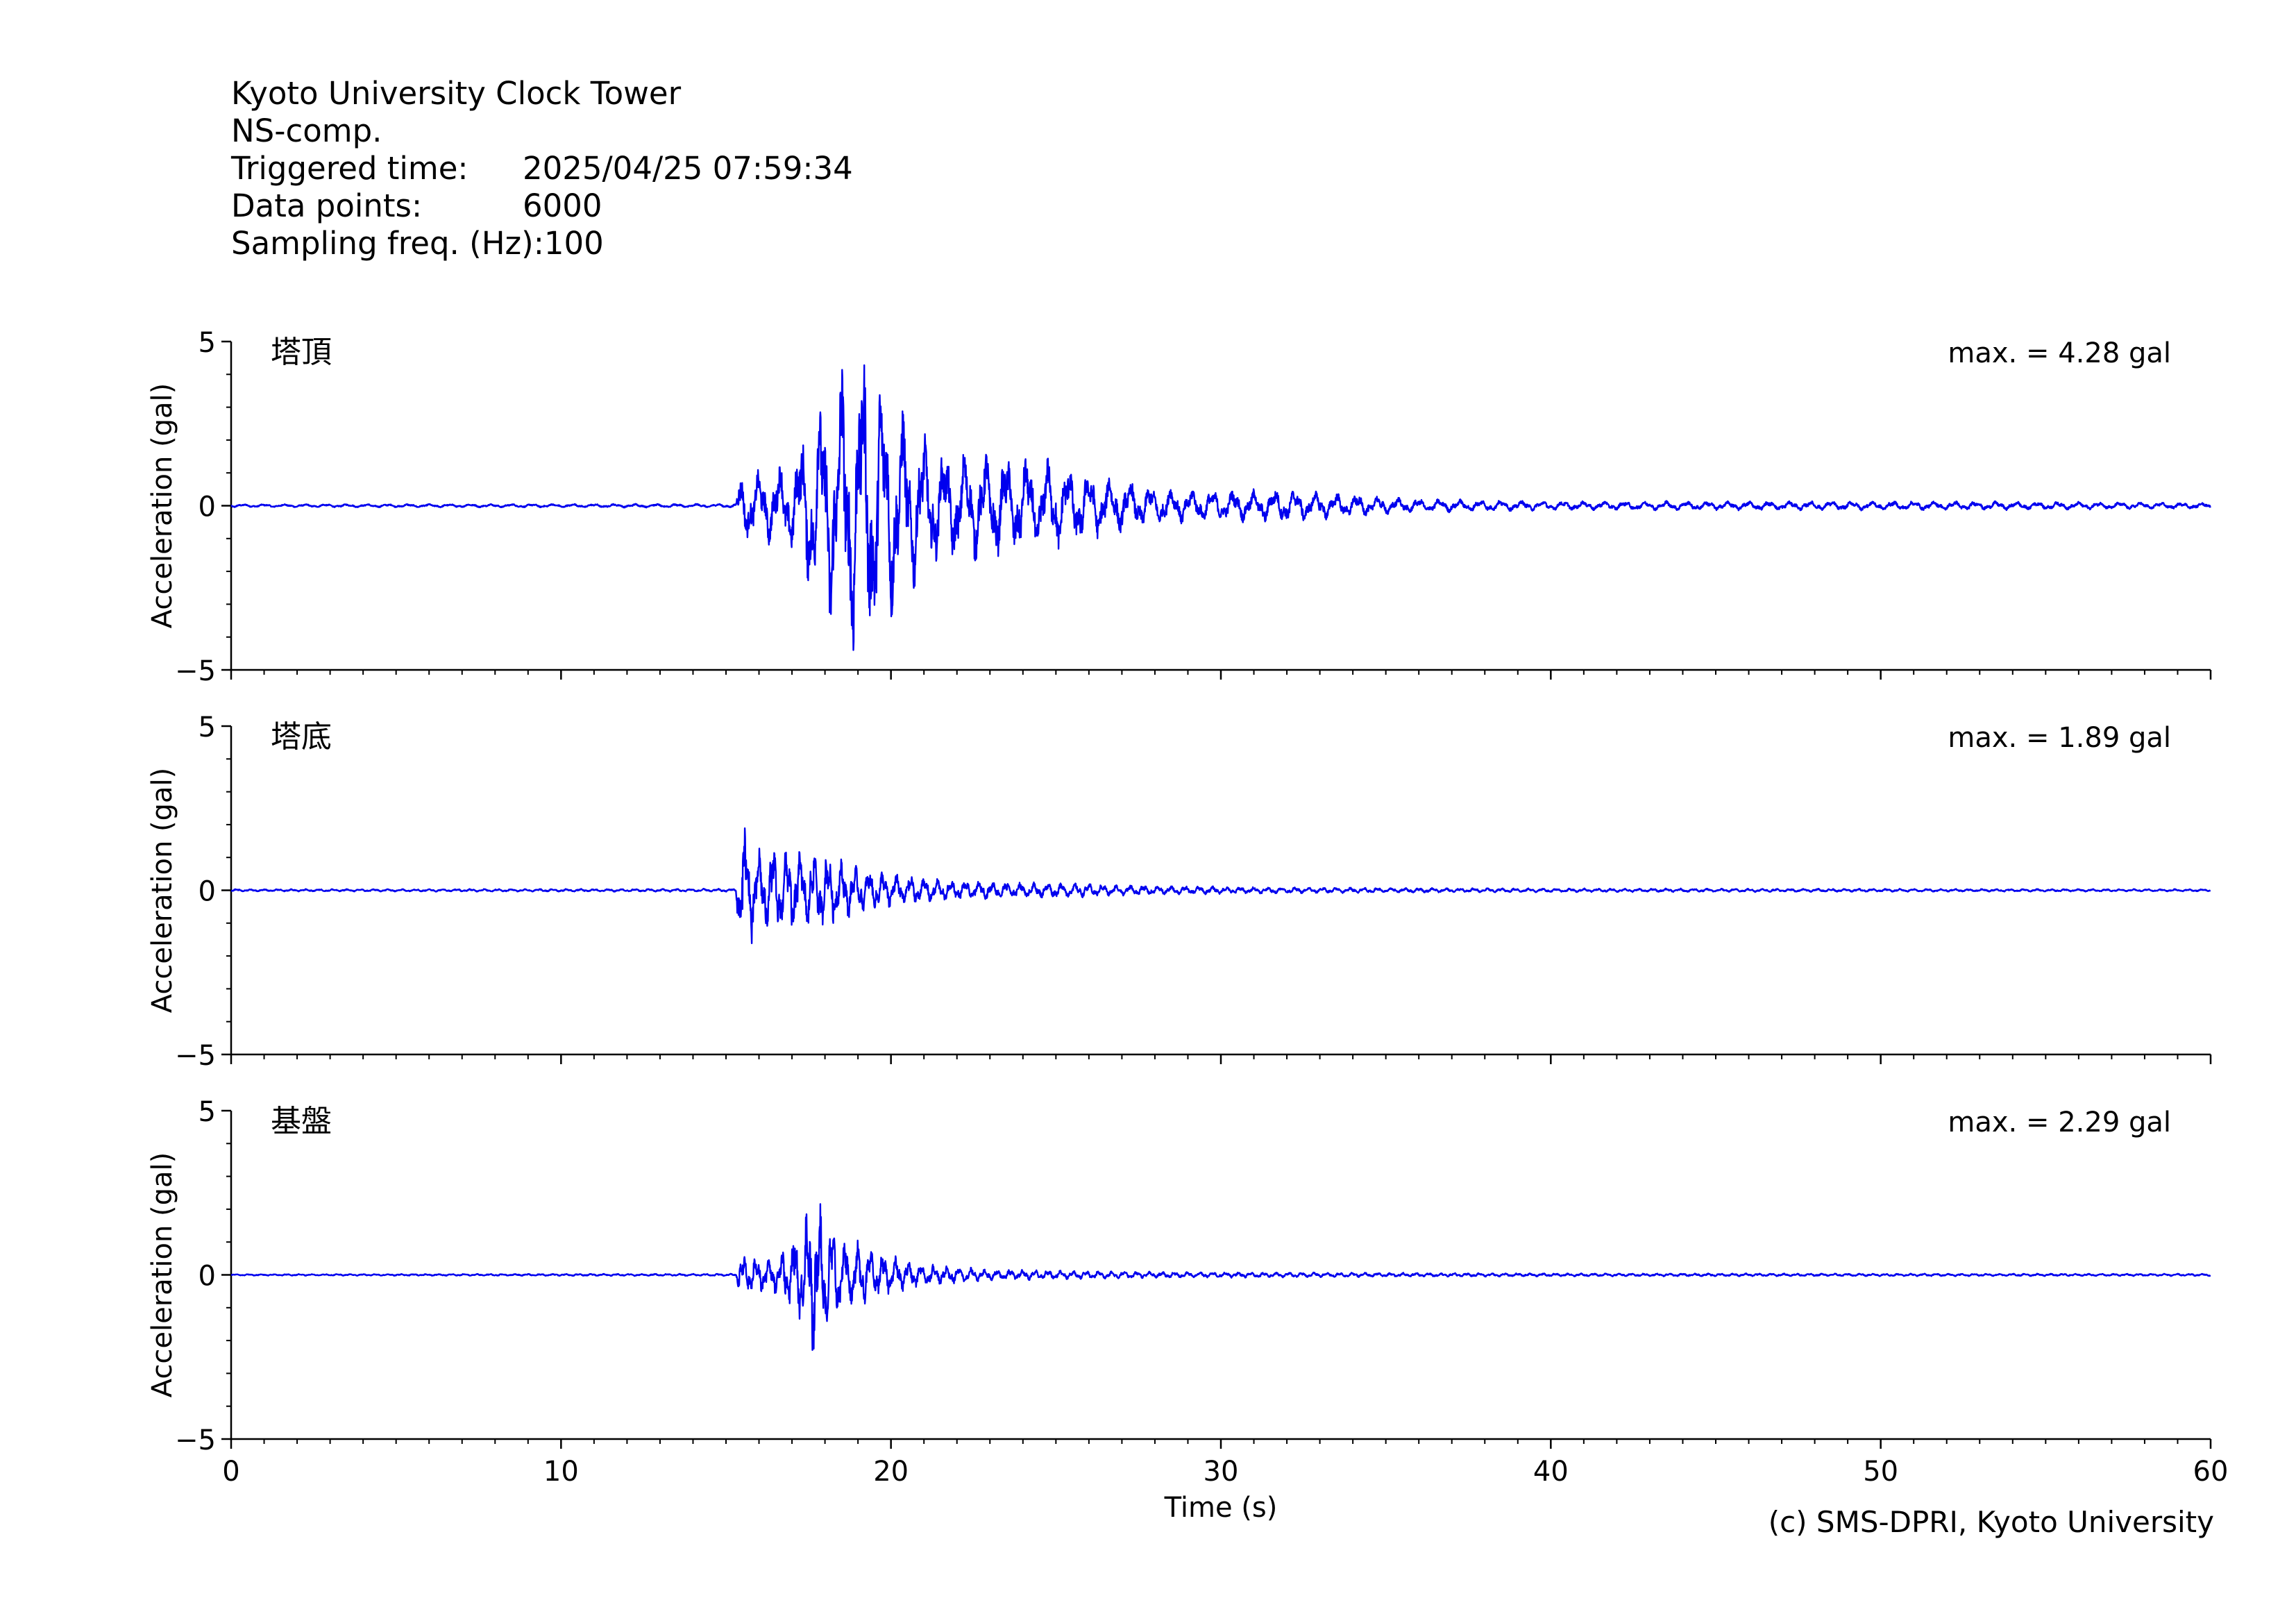 Image resolution: width=2296 pixels, height=1623 pixels. Describe the element at coordinates (562, 205) in the screenshot. I see `data-points-value: 6000` at that location.